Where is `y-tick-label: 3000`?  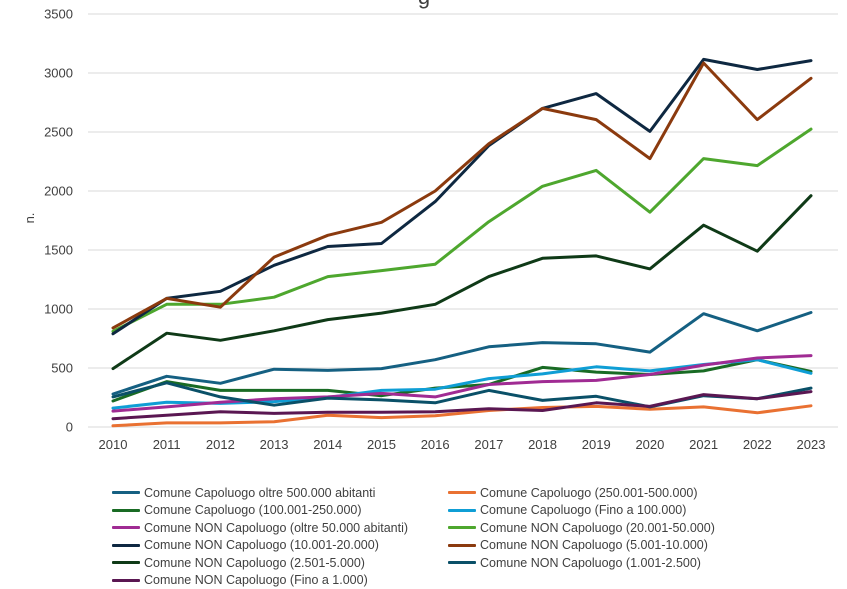
y-tick-label: 3000 is located at coordinates (58, 73).